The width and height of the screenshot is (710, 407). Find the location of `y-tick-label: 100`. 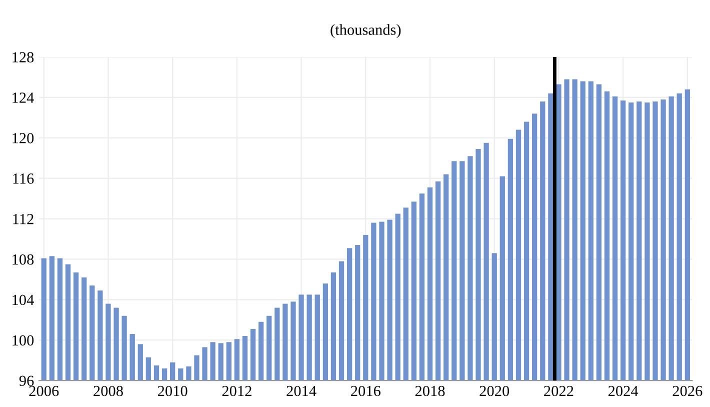

y-tick-label: 100 is located at coordinates (23, 340).